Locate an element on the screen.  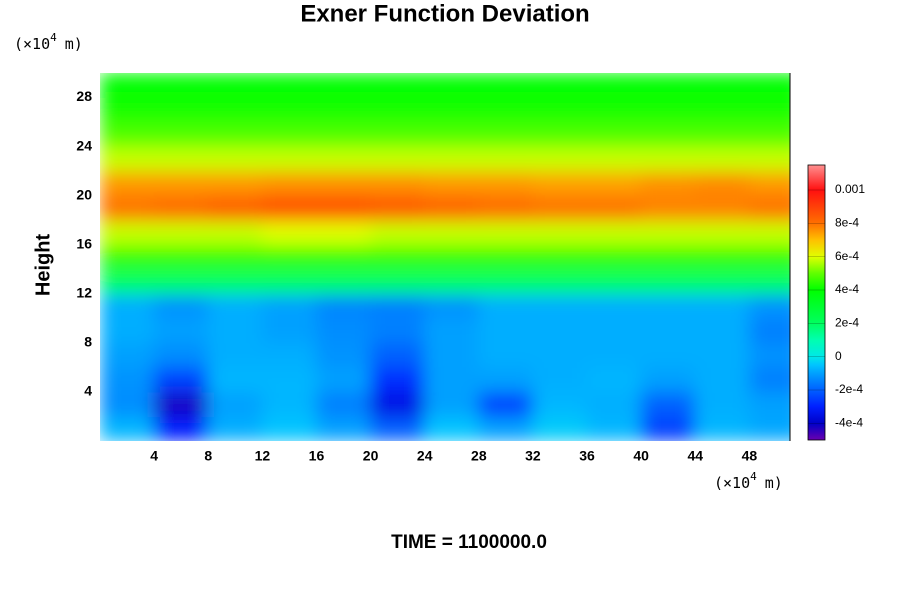
colorbar: -4e-4 -2e-4 0 2e-4 4e-4 6e-4 8e-4 0.001 is located at coordinates (836, 302).